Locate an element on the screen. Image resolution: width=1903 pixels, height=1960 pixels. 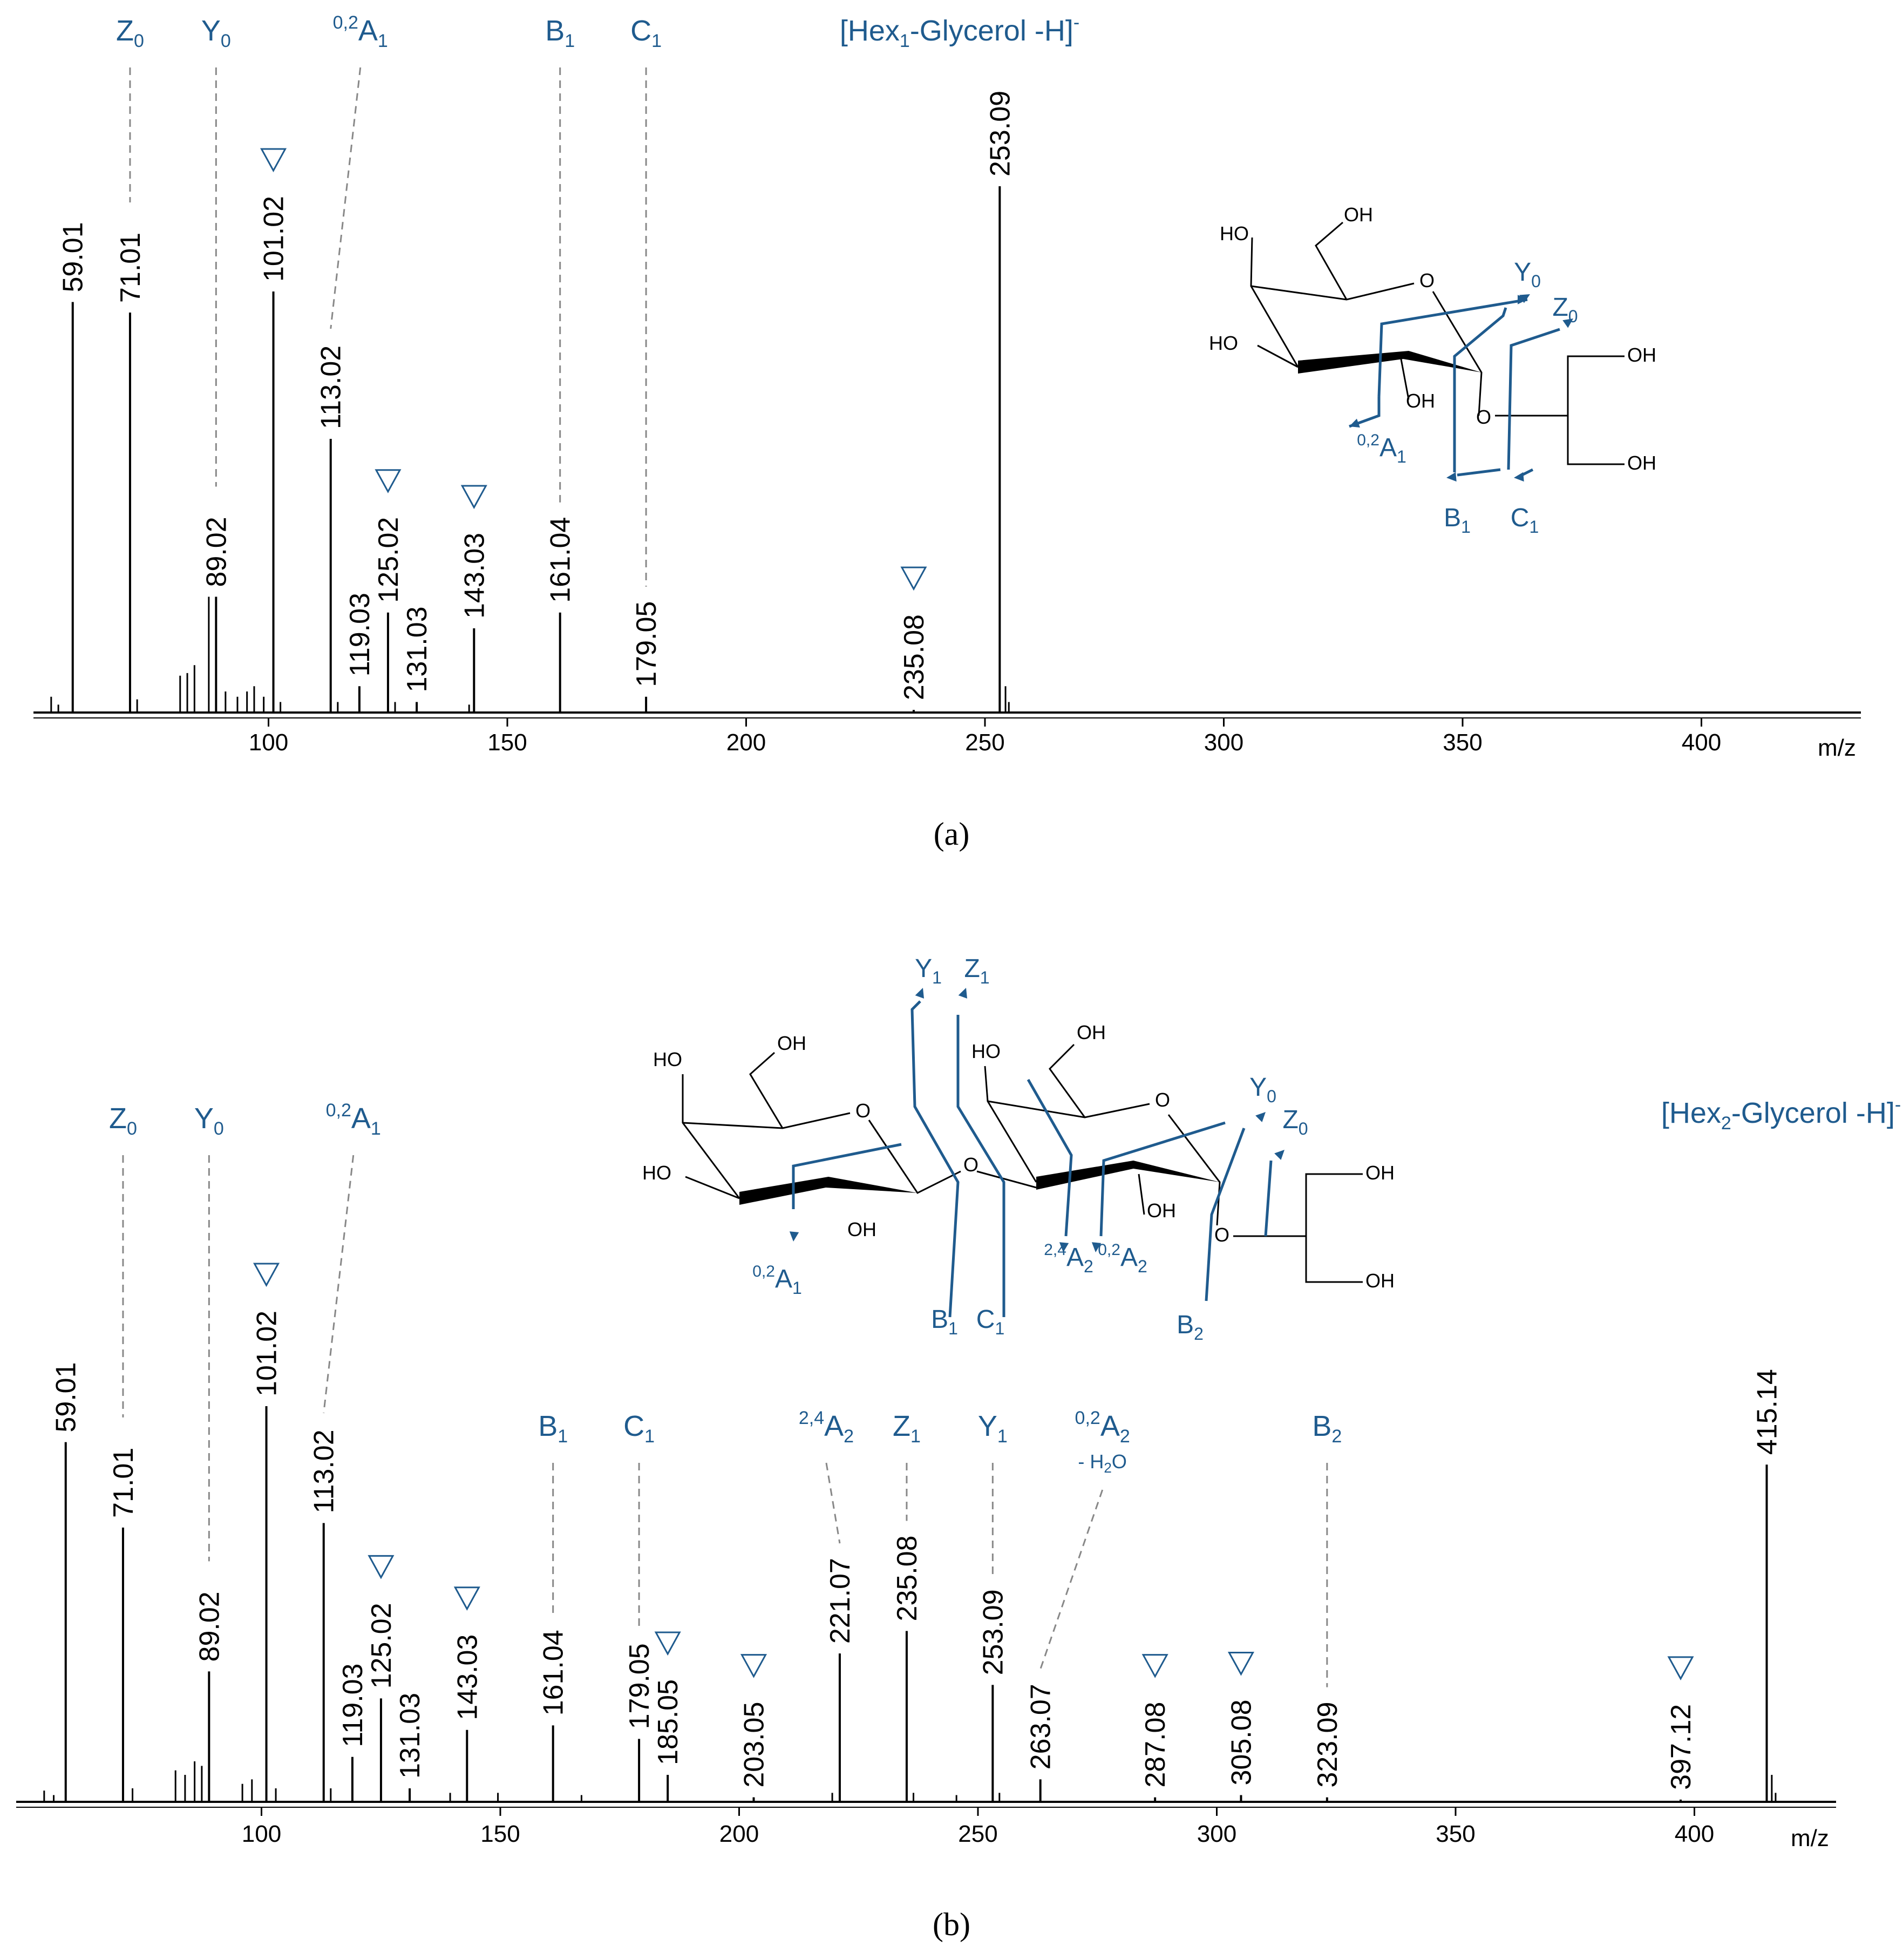
glycosidic-oxygen-label: O is located at coordinates (1483, 417).